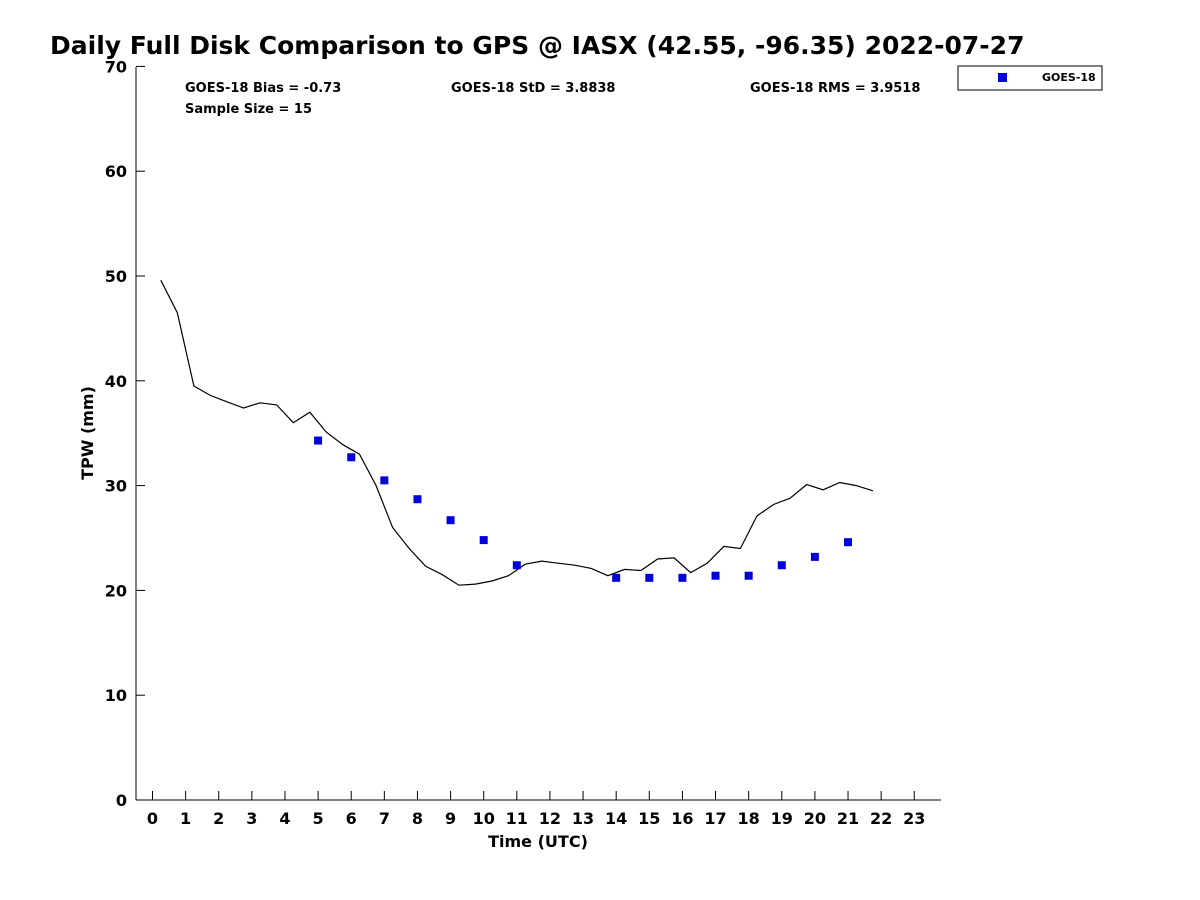 This screenshot has height=900, width=1200. I want to click on stat-std: GOES-18 StD = 3.8838, so click(533, 88).